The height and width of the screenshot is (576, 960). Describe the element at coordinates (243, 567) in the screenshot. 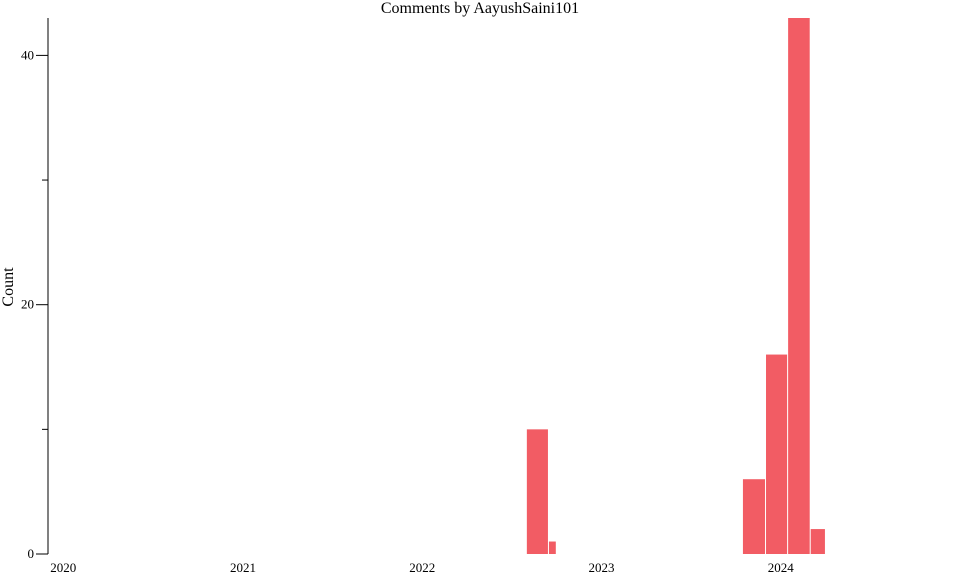

I see `x-tick-label: 2021` at that location.